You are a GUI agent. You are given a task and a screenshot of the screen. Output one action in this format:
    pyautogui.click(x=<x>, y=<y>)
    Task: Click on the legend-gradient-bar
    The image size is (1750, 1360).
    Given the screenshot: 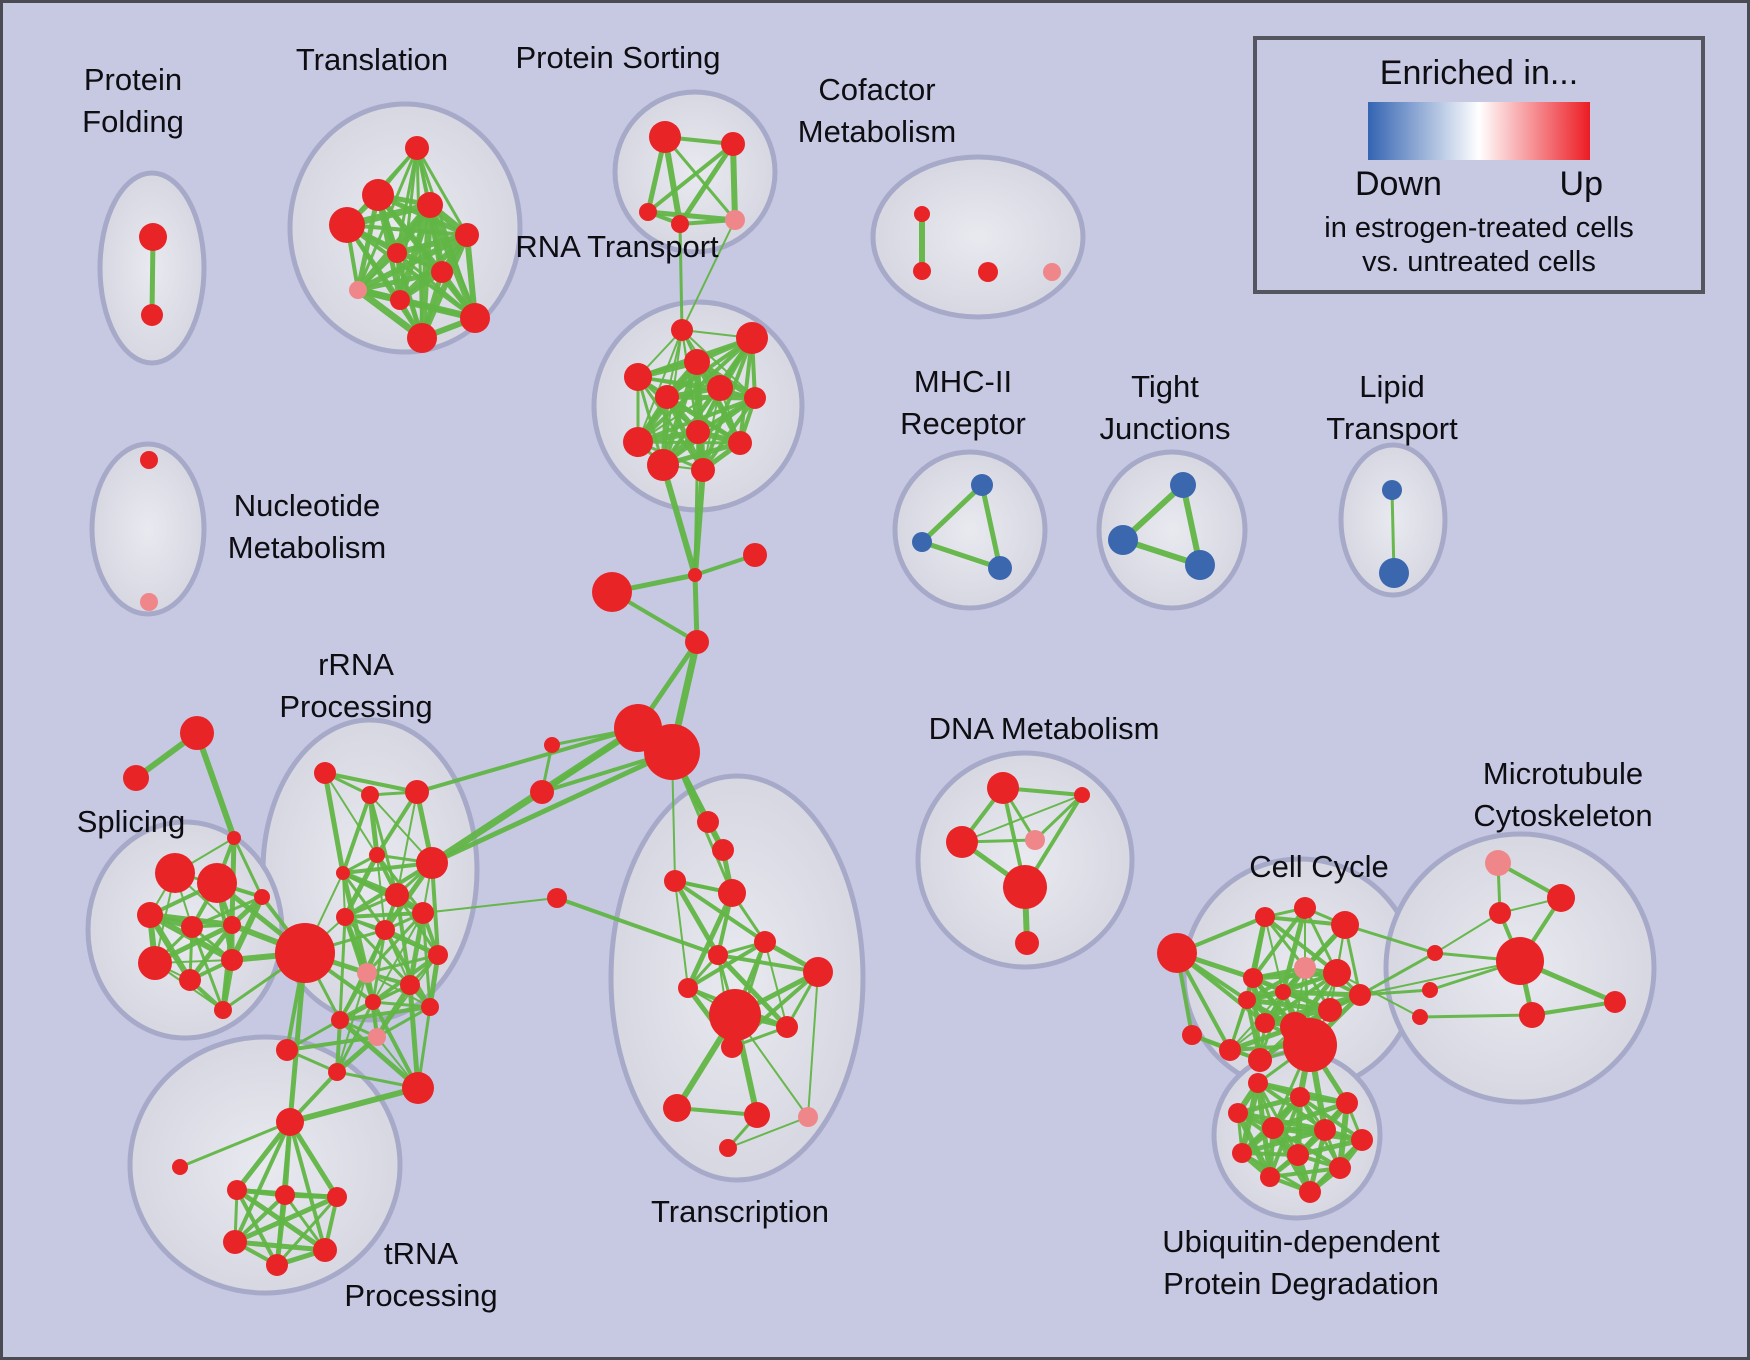 What is the action you would take?
    pyautogui.click(x=1479, y=131)
    